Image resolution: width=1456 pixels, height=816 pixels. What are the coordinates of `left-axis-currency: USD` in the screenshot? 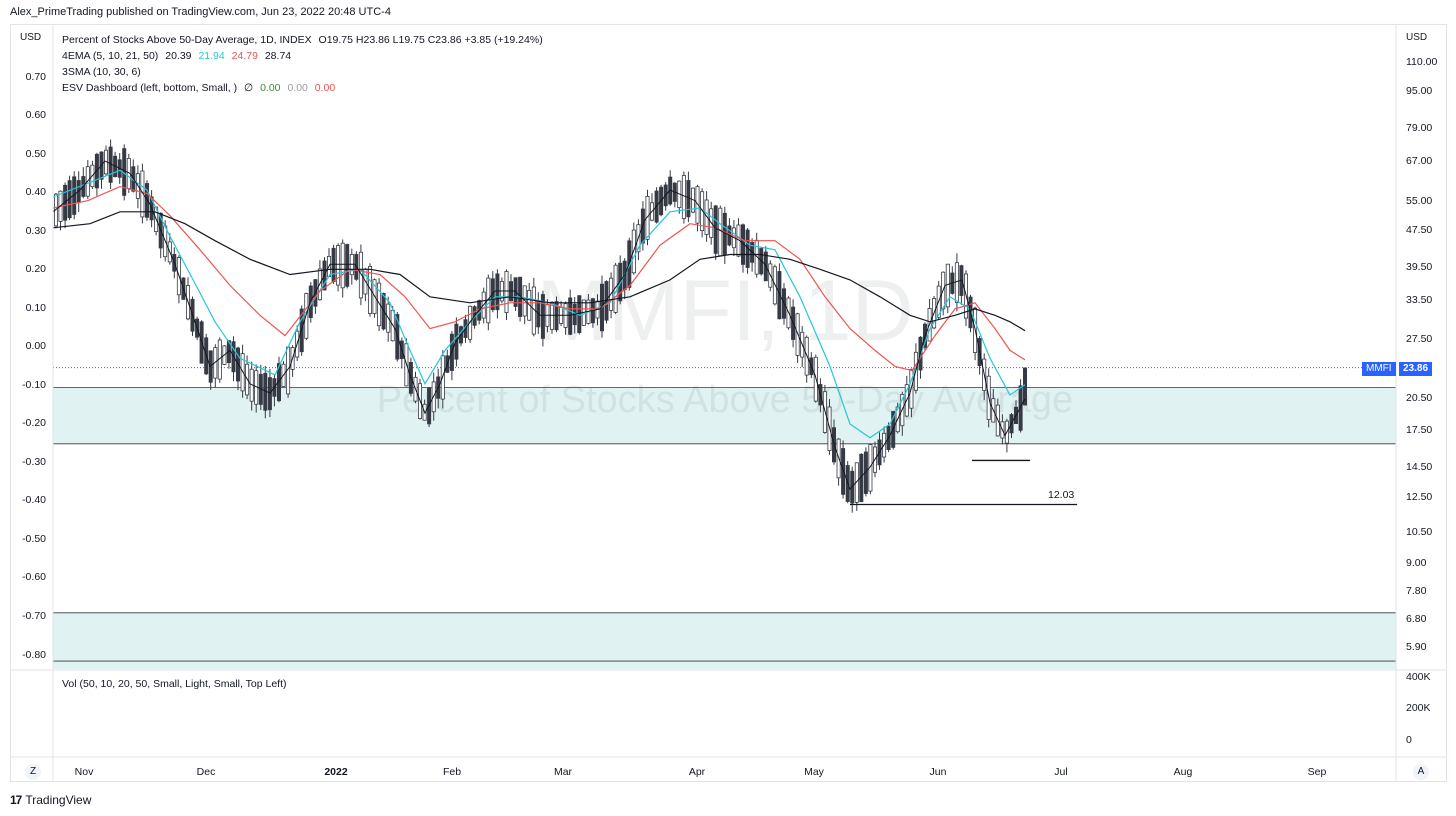 It's located at (31, 37).